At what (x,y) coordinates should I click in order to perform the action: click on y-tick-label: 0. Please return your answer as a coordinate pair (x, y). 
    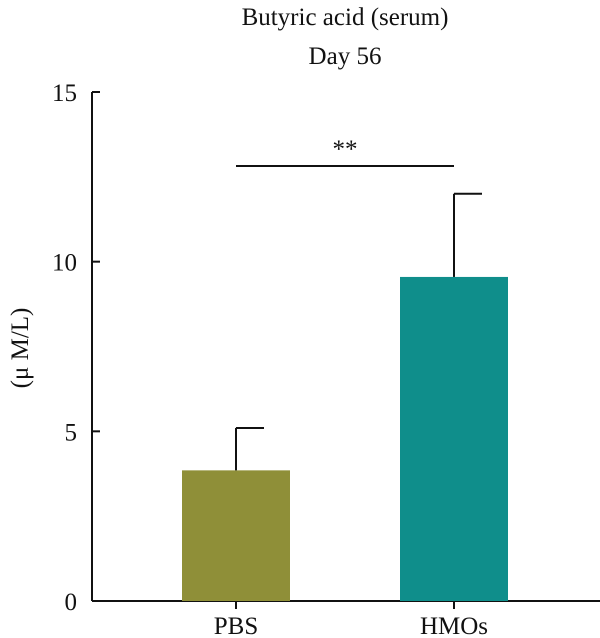
    Looking at the image, I should click on (71, 602).